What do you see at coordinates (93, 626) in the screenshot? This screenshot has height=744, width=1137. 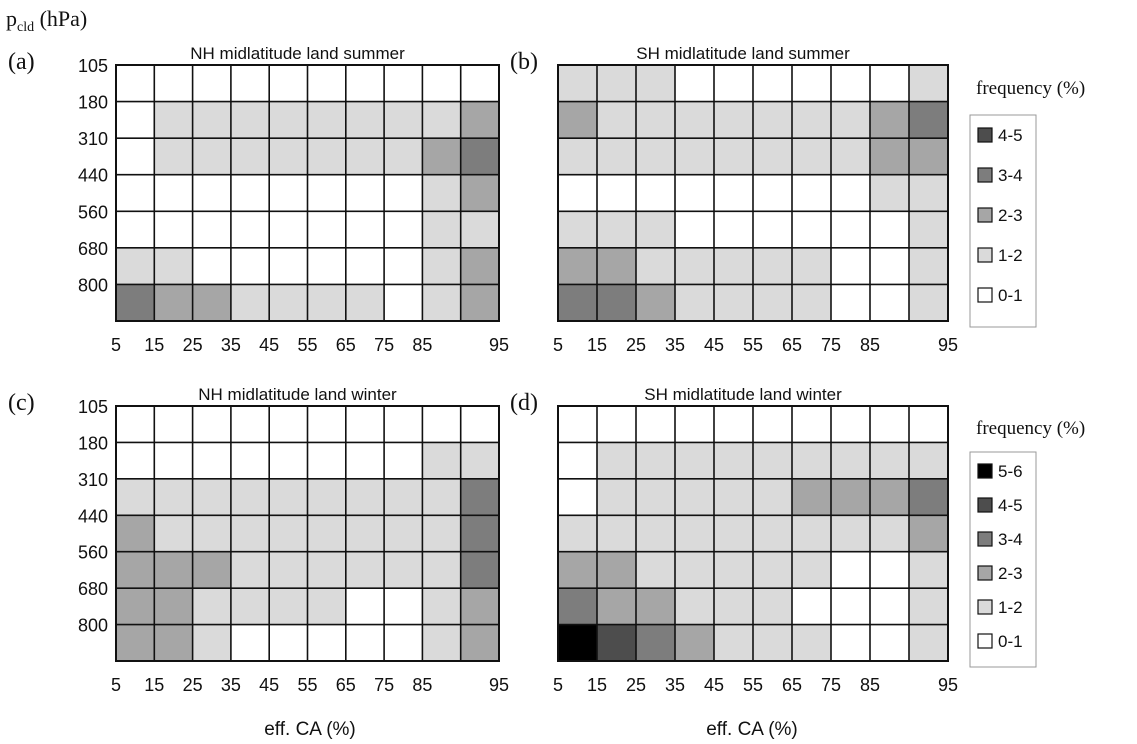 I see `y-tick-label: 800` at bounding box center [93, 626].